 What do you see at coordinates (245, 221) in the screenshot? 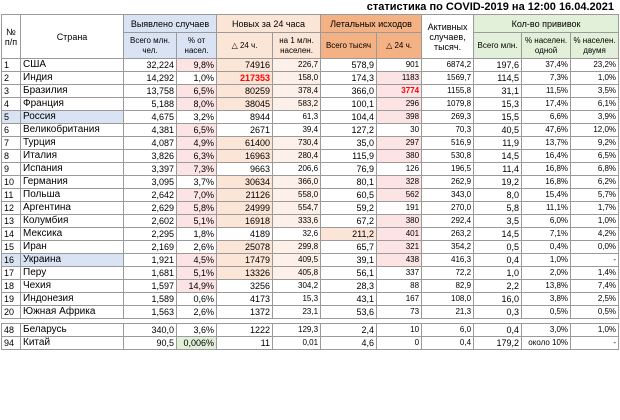
I see `cell-new: 16918` at bounding box center [245, 221].